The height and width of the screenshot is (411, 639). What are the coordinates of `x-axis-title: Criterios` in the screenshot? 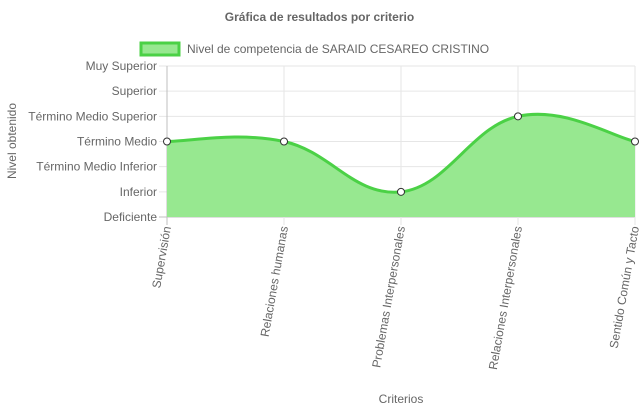 It's located at (401, 399).